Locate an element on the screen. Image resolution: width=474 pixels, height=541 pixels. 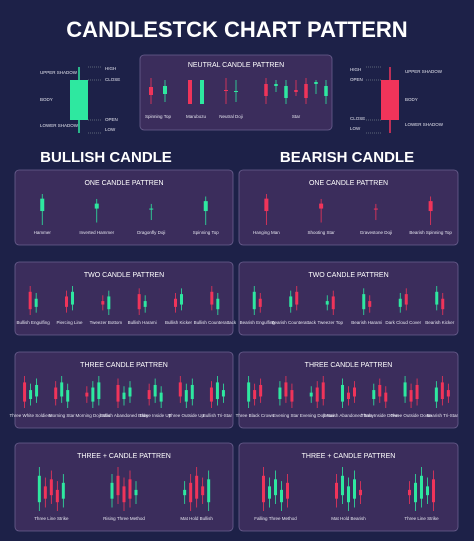
pattern-label: Inverted Hammer is located at coordinates (96, 232).